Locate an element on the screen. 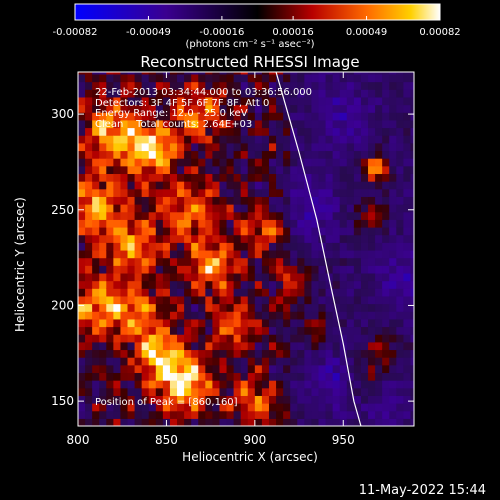  colorbar-tick-label: 0.00049 is located at coordinates (366, 32).